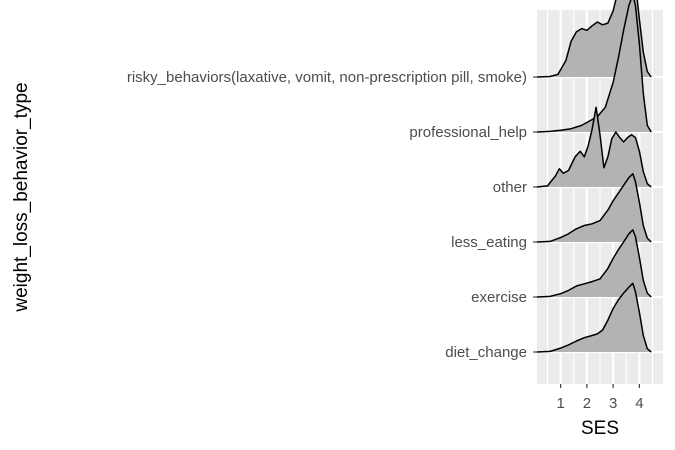 This screenshot has width=675, height=450. Describe the element at coordinates (587, 403) in the screenshot. I see `x-tick-label: 2` at that location.